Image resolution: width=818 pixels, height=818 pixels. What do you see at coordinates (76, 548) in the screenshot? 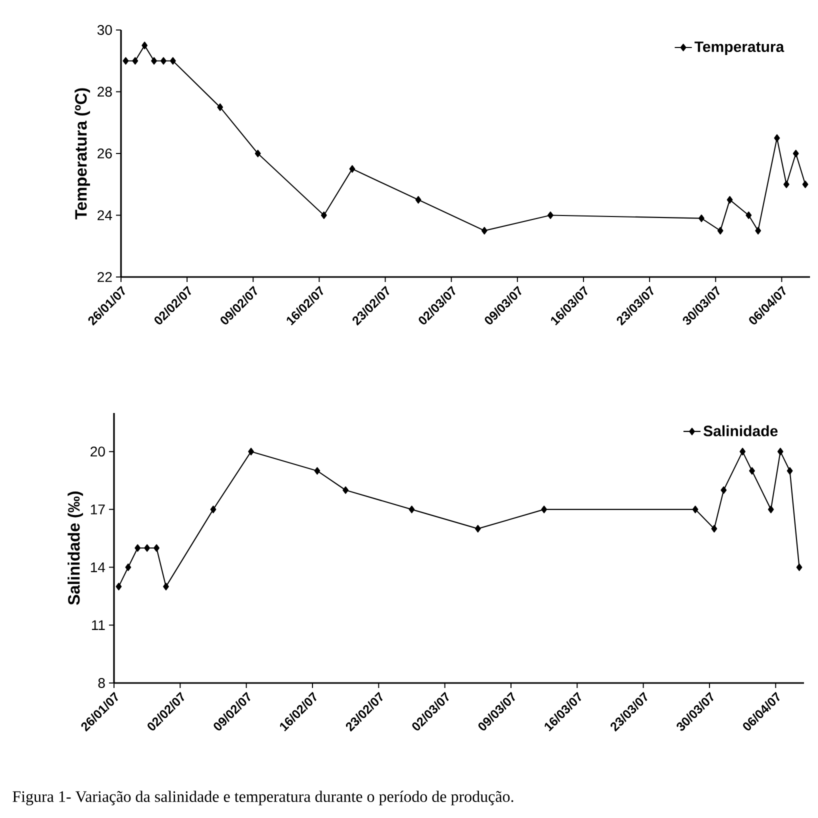
I see `y-axis-title: Salinidade (‰)` at bounding box center [76, 548].